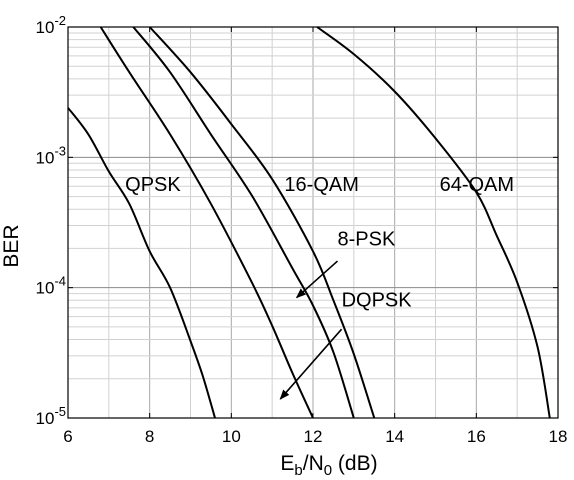 This screenshot has height=480, width=574. I want to click on x-tick-label: 6, so click(67, 436).